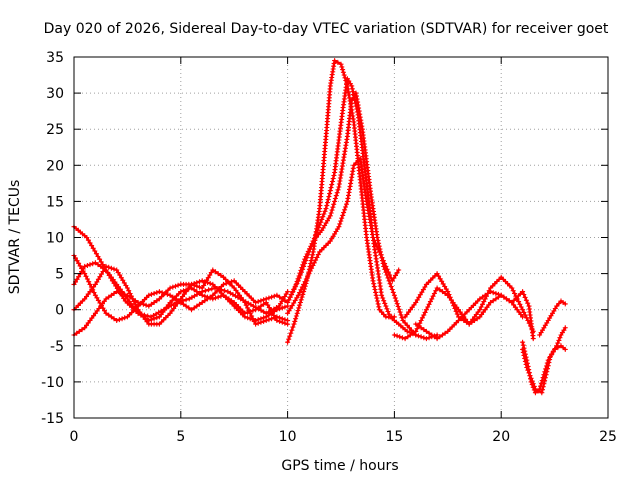  I want to click on x-axis-label: GPS time / hours, so click(339, 466).